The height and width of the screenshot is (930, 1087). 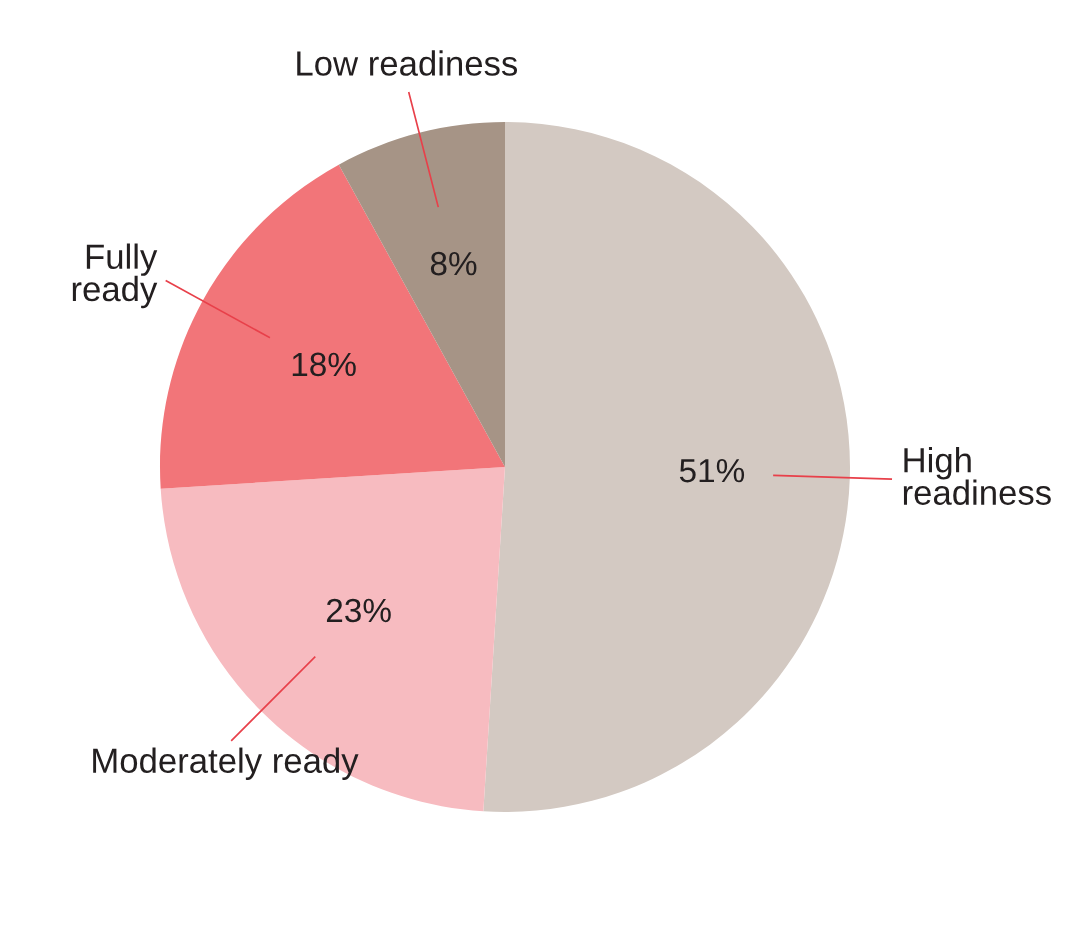 I want to click on data-label: 8%, so click(x=453, y=263).